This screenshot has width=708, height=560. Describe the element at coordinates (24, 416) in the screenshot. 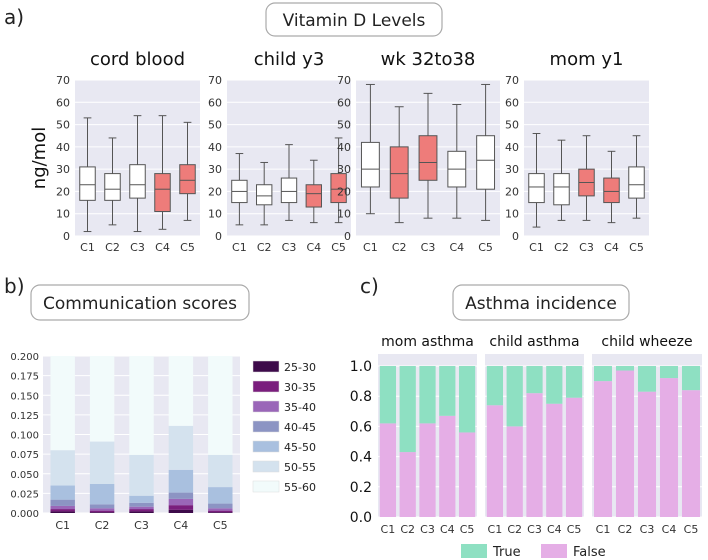

I see `y-tick-label: 0.125` at that location.